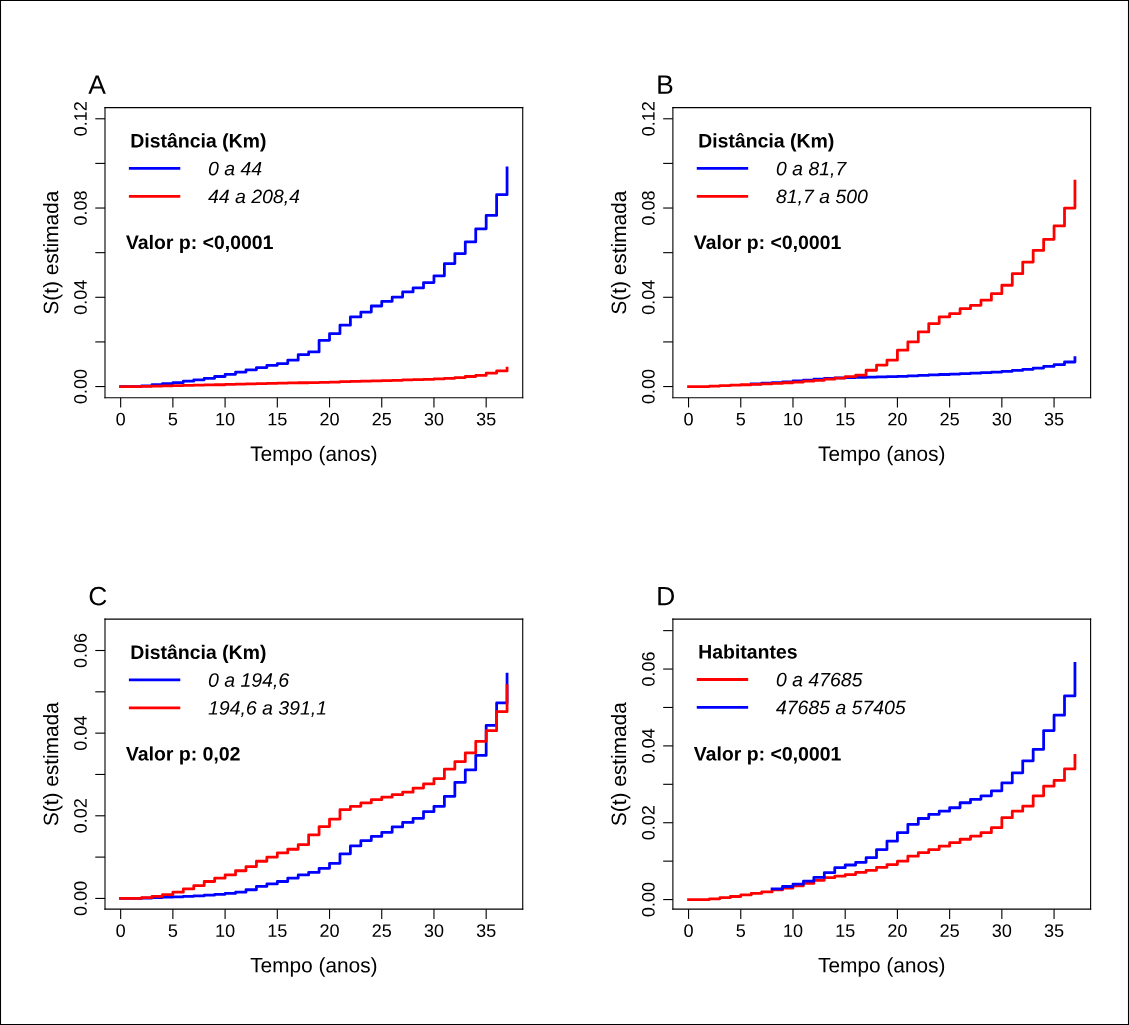 The image size is (1129, 1025). Describe the element at coordinates (98, 596) in the screenshot. I see `chart-title: C` at that location.